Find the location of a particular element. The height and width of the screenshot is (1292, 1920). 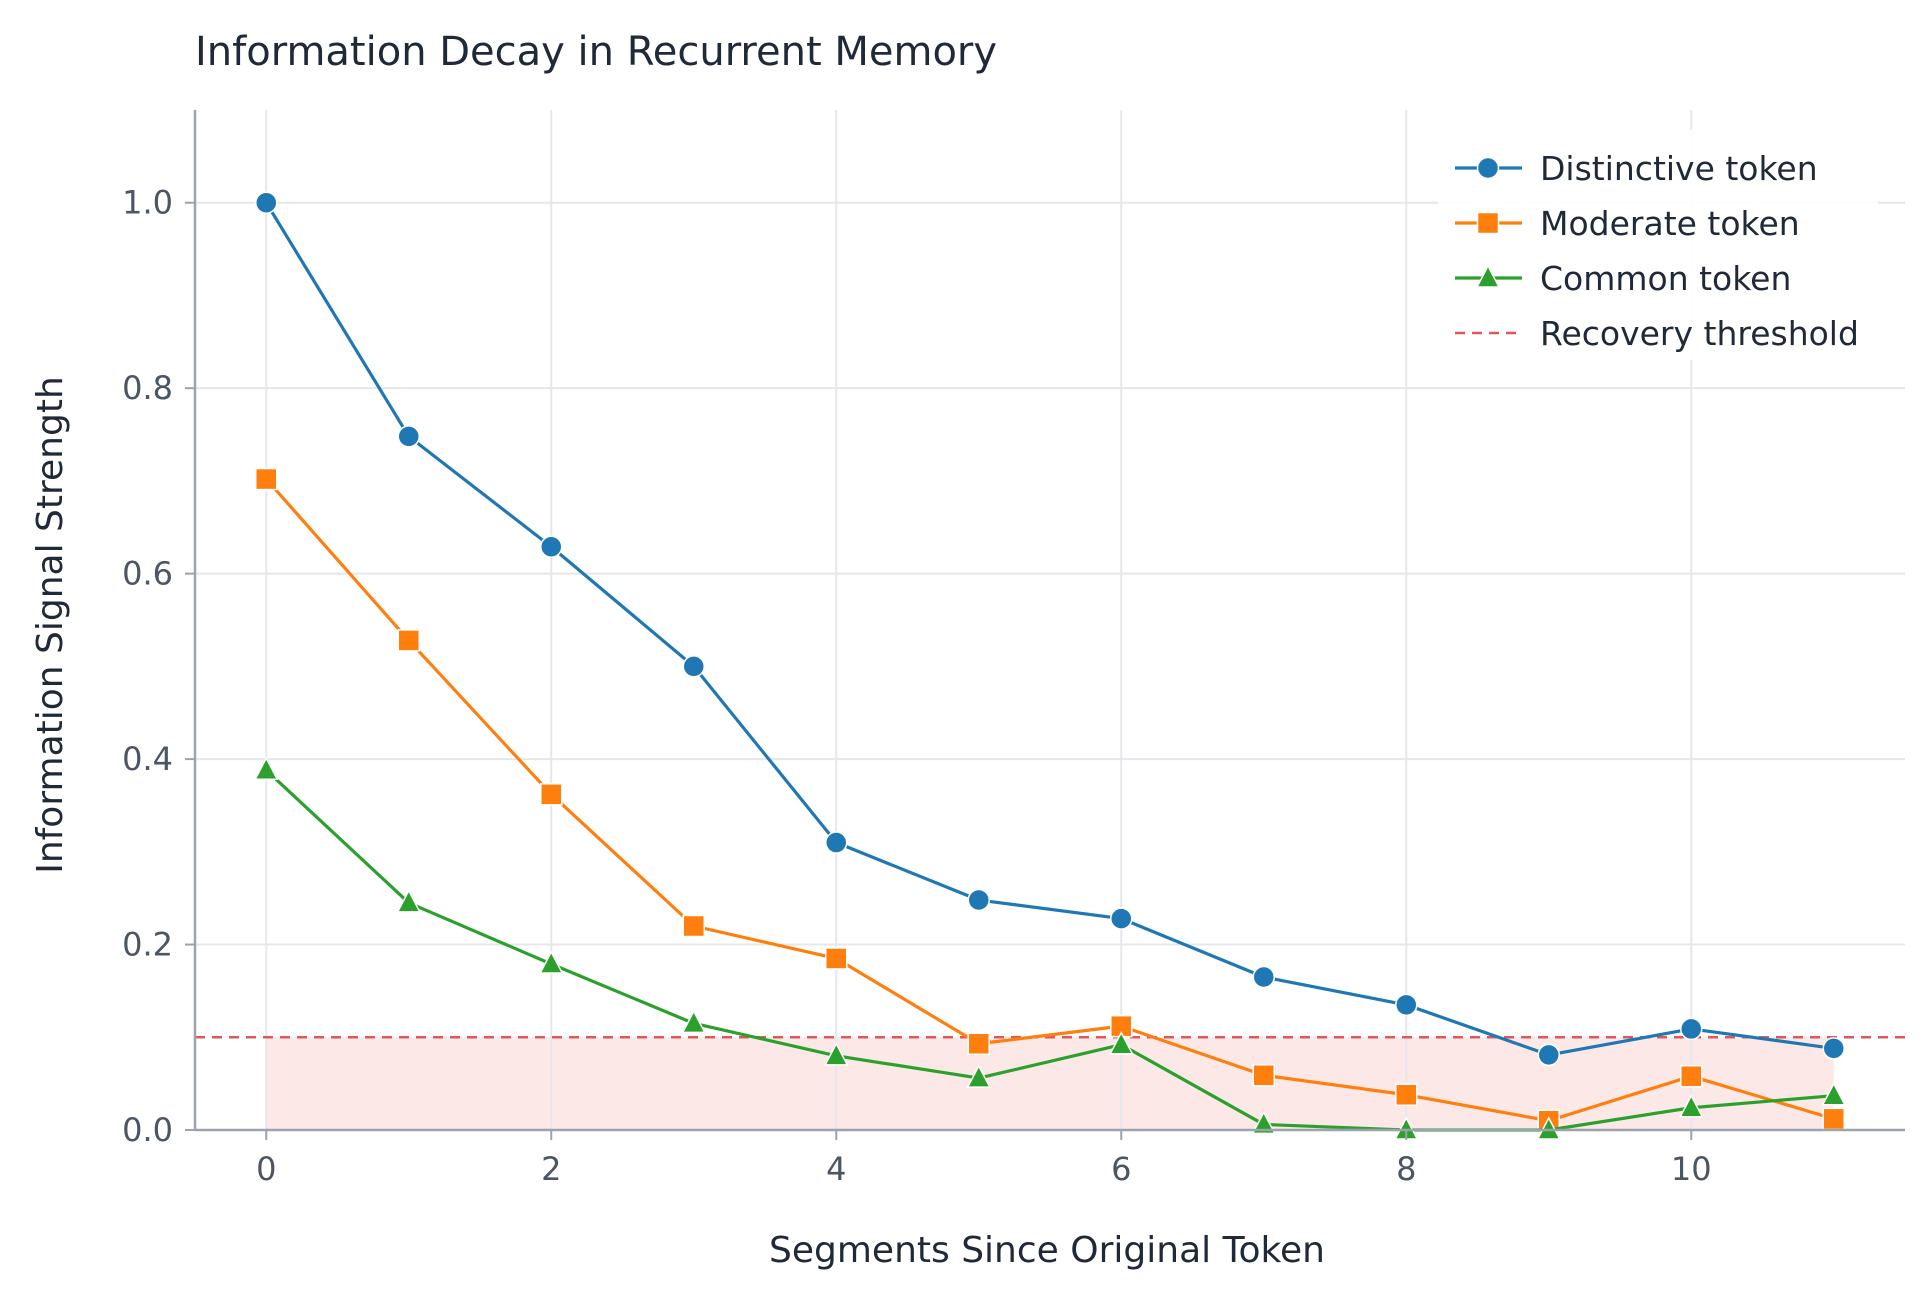

y-tick-label: 0.0 is located at coordinates (147, 1130).